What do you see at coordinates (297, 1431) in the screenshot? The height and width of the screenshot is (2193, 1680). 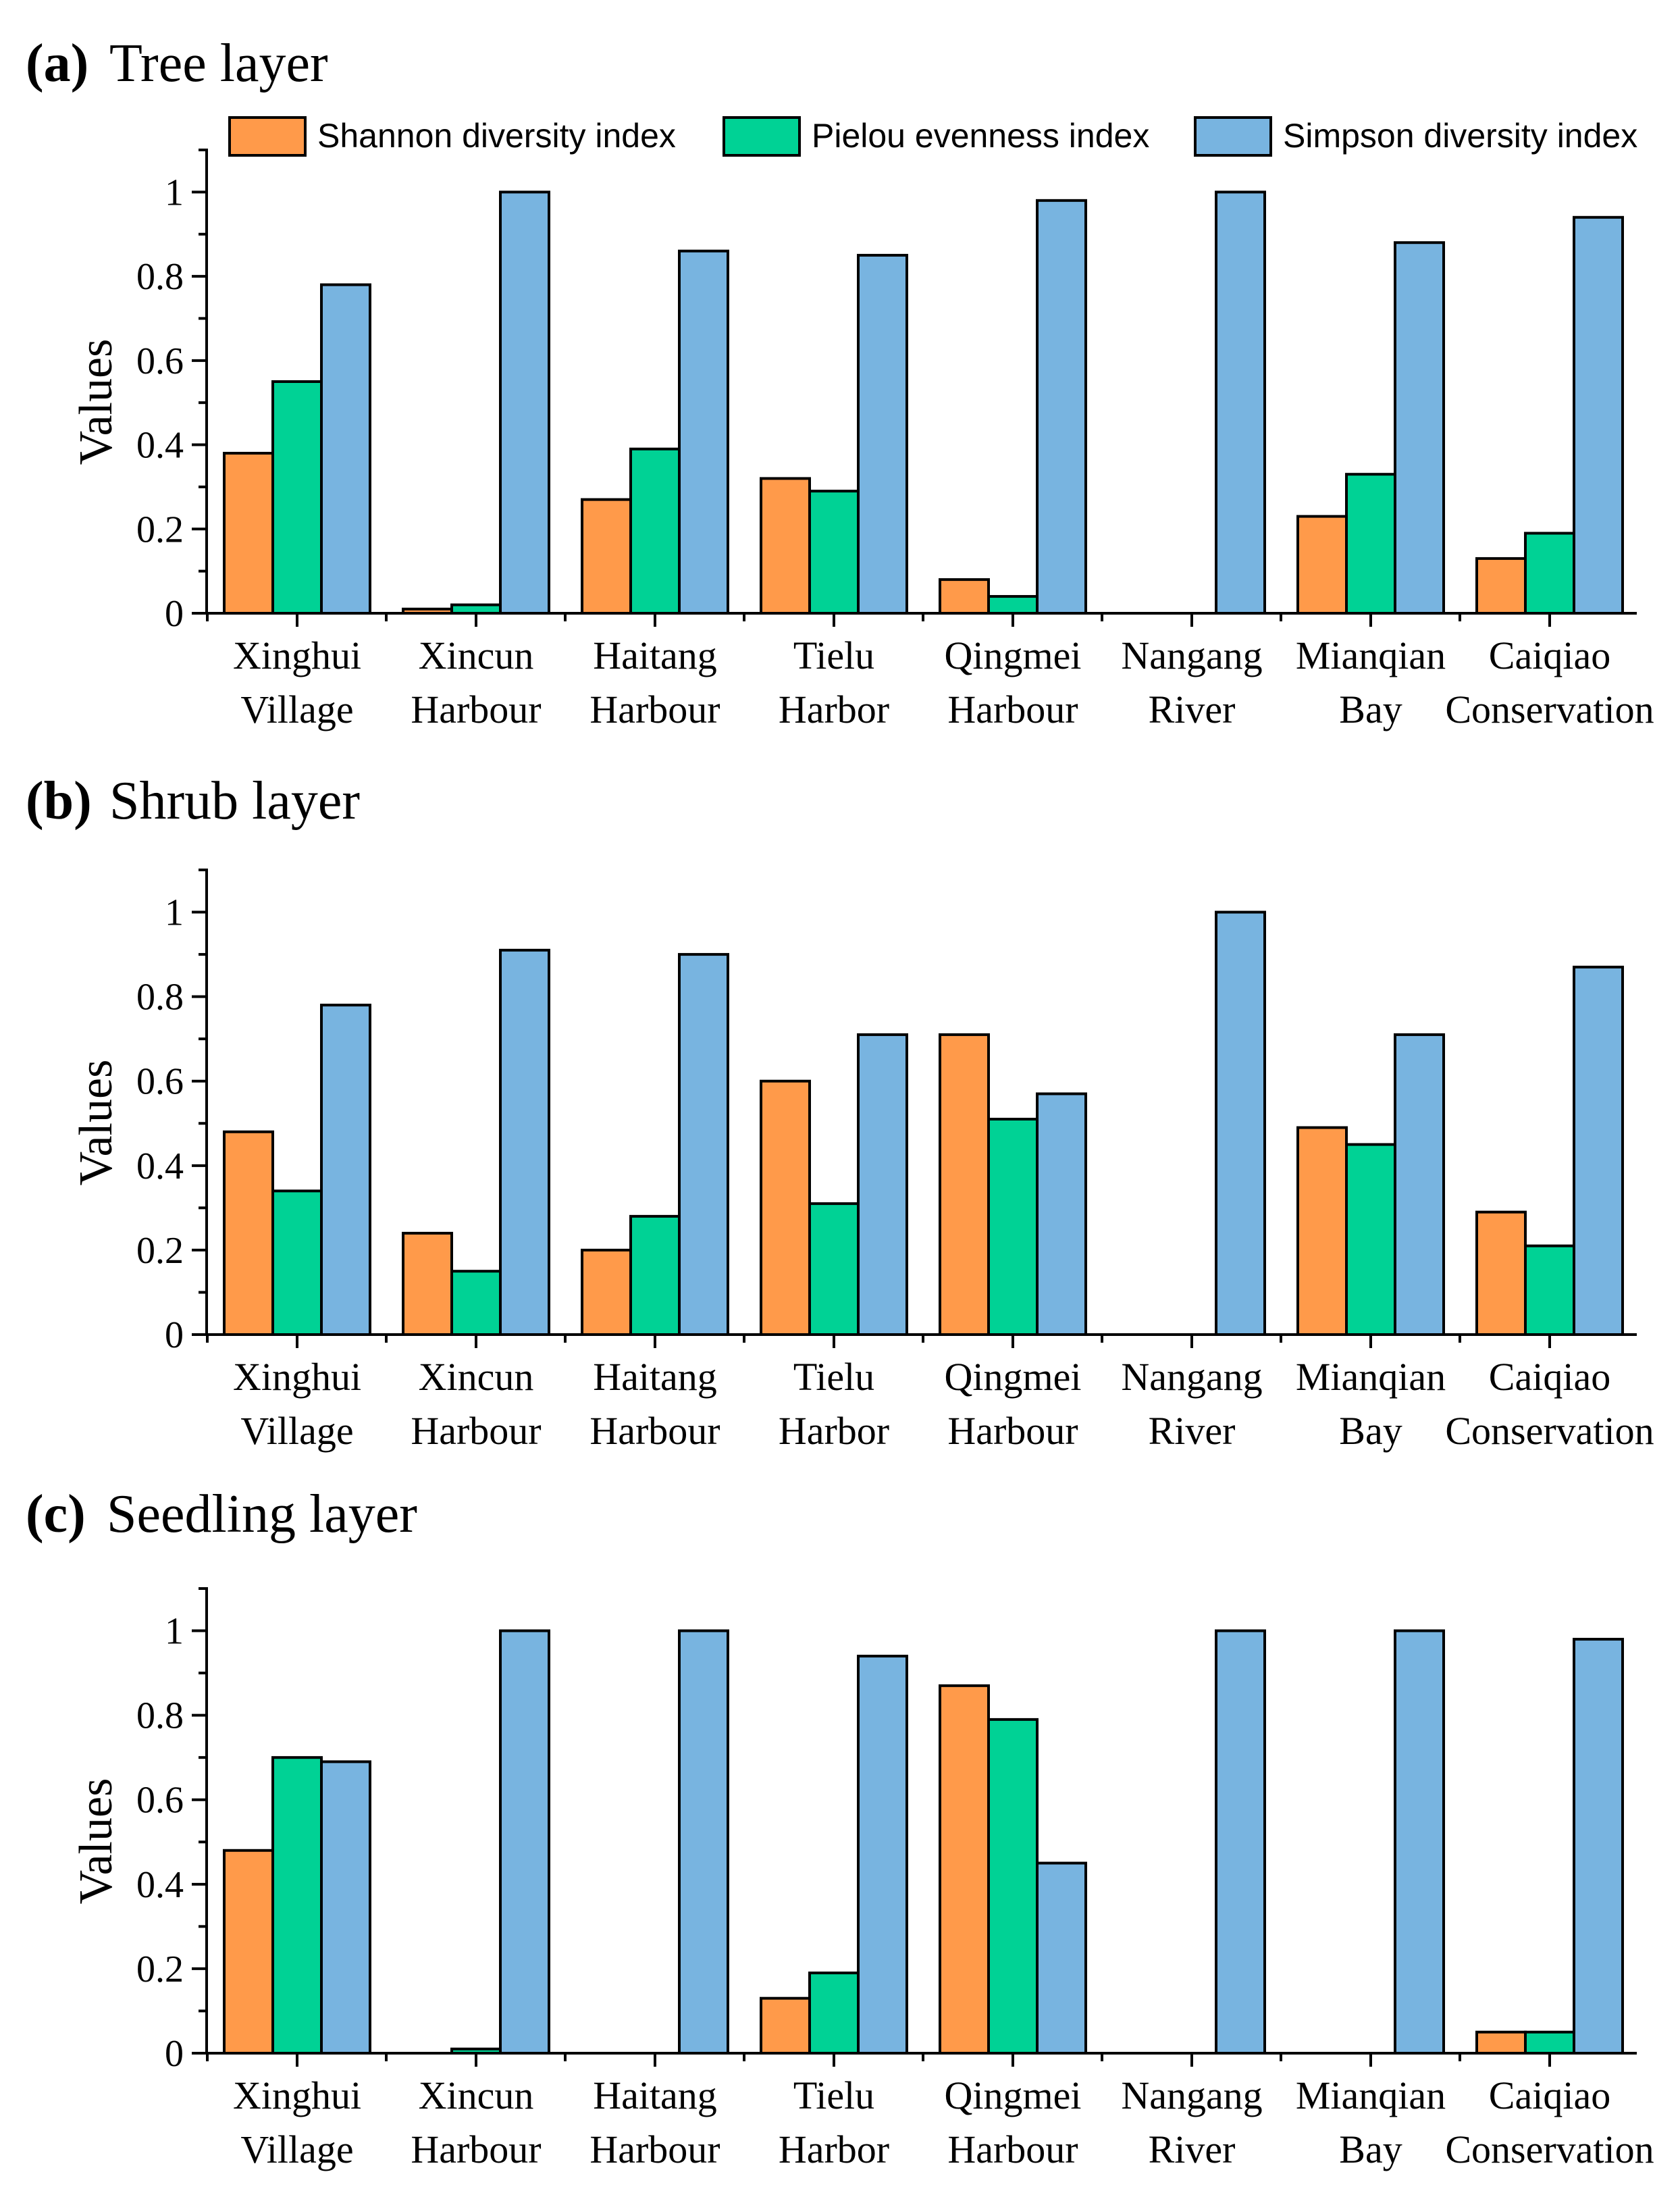 I see `x-tick-label: Village` at bounding box center [297, 1431].